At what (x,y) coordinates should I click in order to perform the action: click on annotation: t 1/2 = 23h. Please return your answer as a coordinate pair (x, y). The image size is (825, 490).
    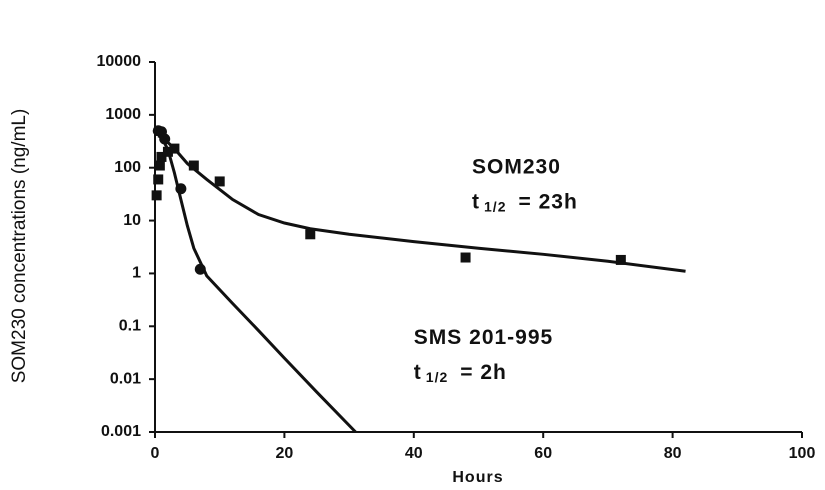
    Looking at the image, I should click on (525, 202).